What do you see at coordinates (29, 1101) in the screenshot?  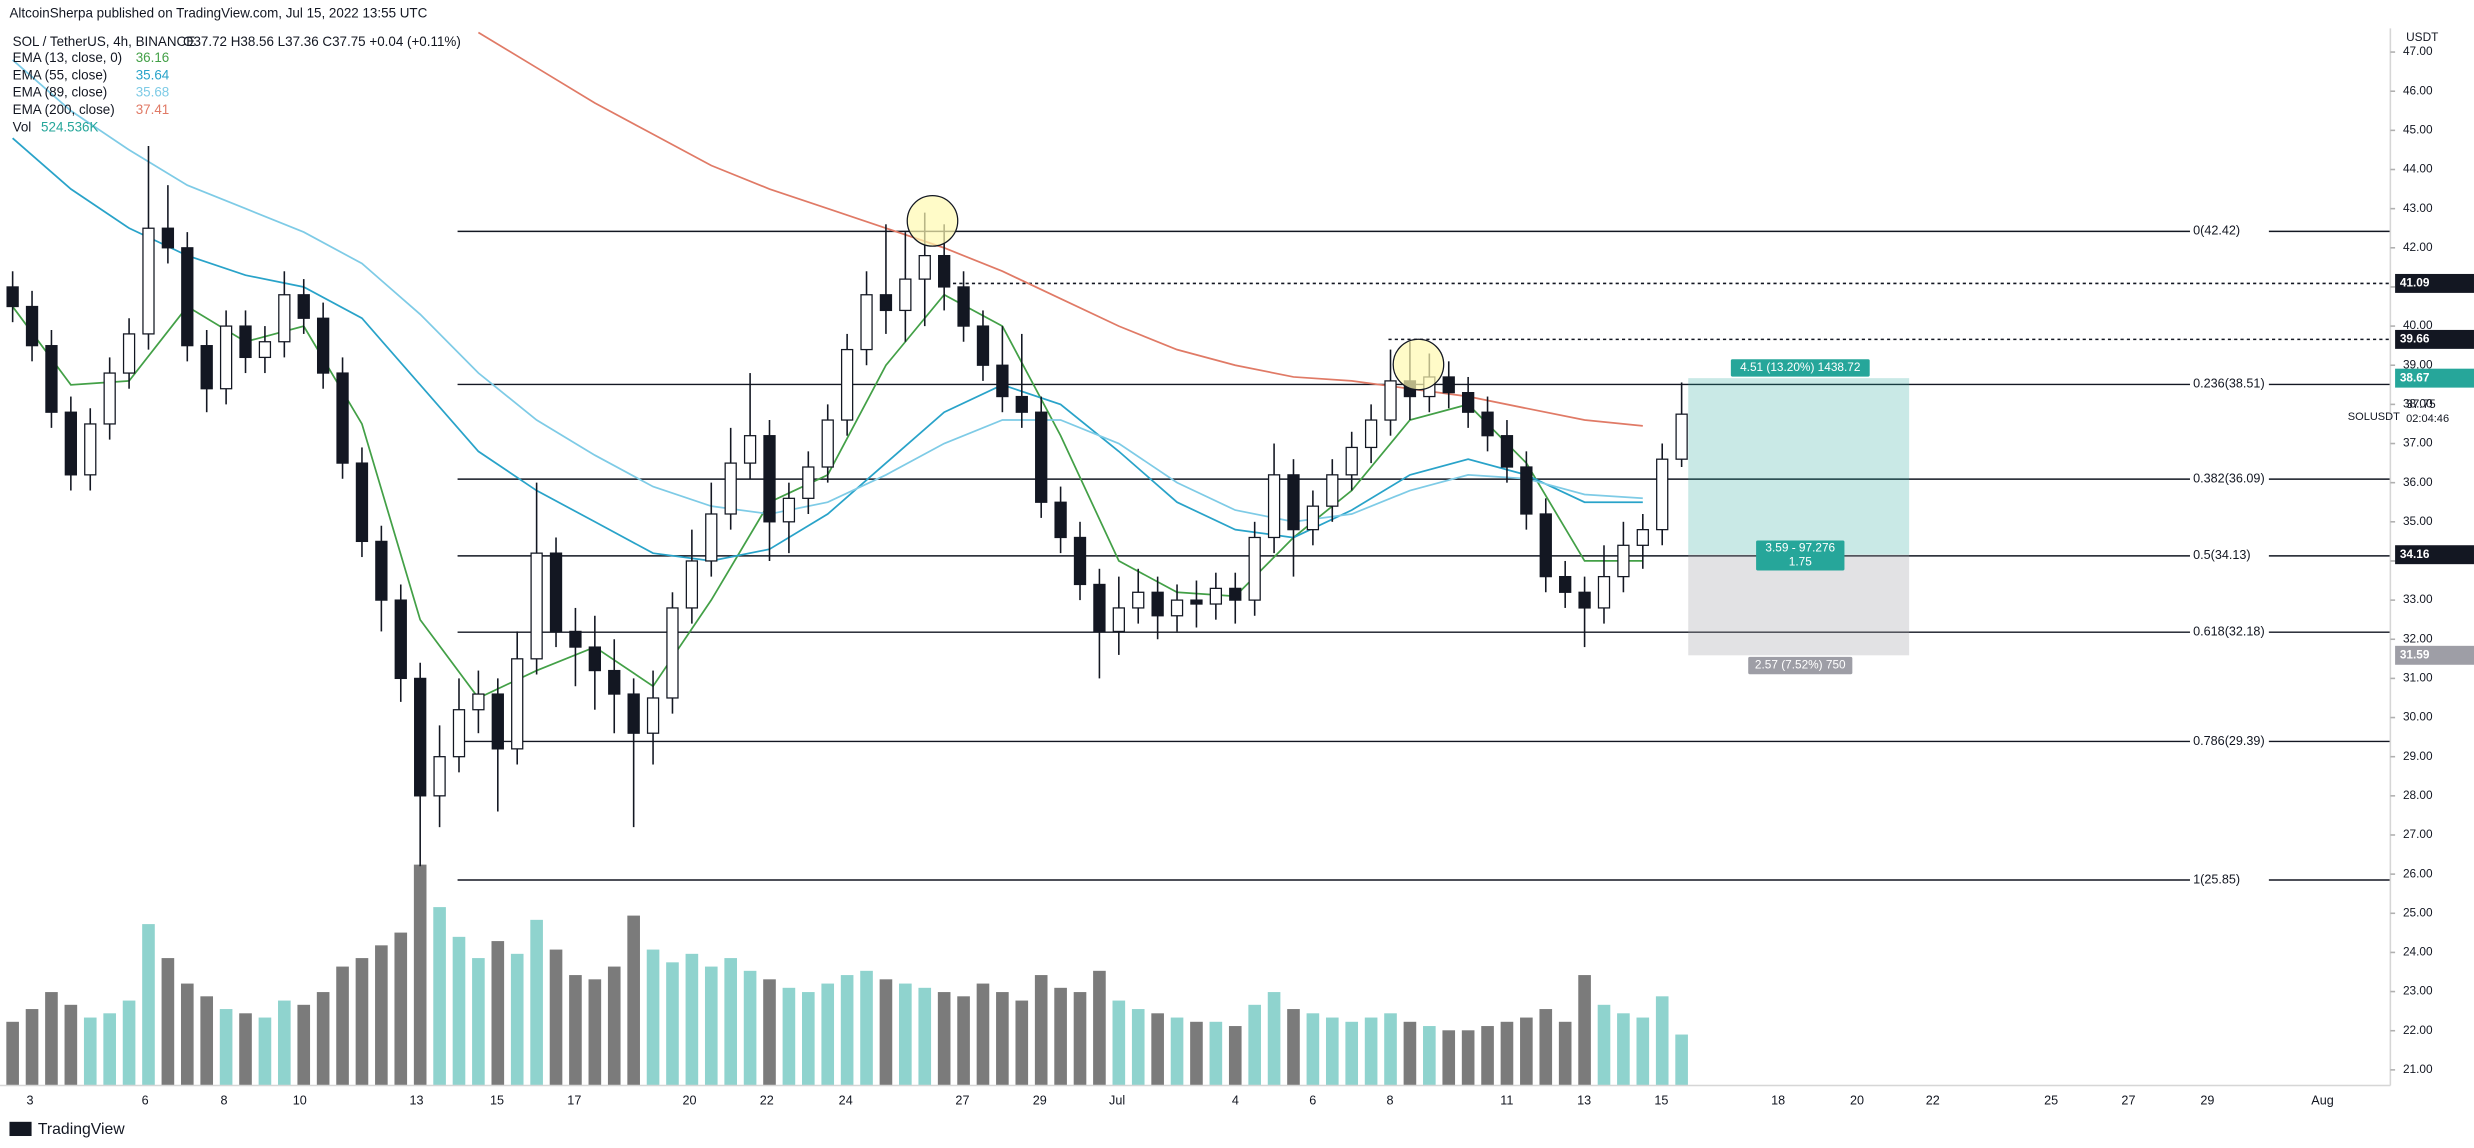 I see `x-tick-label: 3` at bounding box center [29, 1101].